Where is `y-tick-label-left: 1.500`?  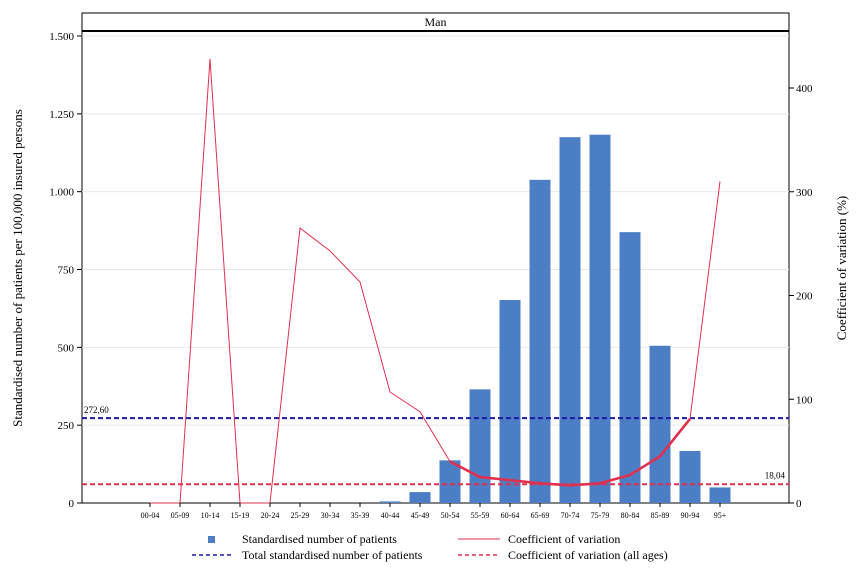 y-tick-label-left: 1.500 is located at coordinates (61, 37).